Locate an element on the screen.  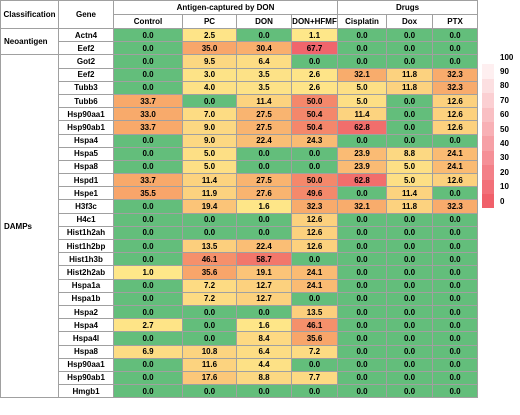
column-header: PC is located at coordinates (209, 21).